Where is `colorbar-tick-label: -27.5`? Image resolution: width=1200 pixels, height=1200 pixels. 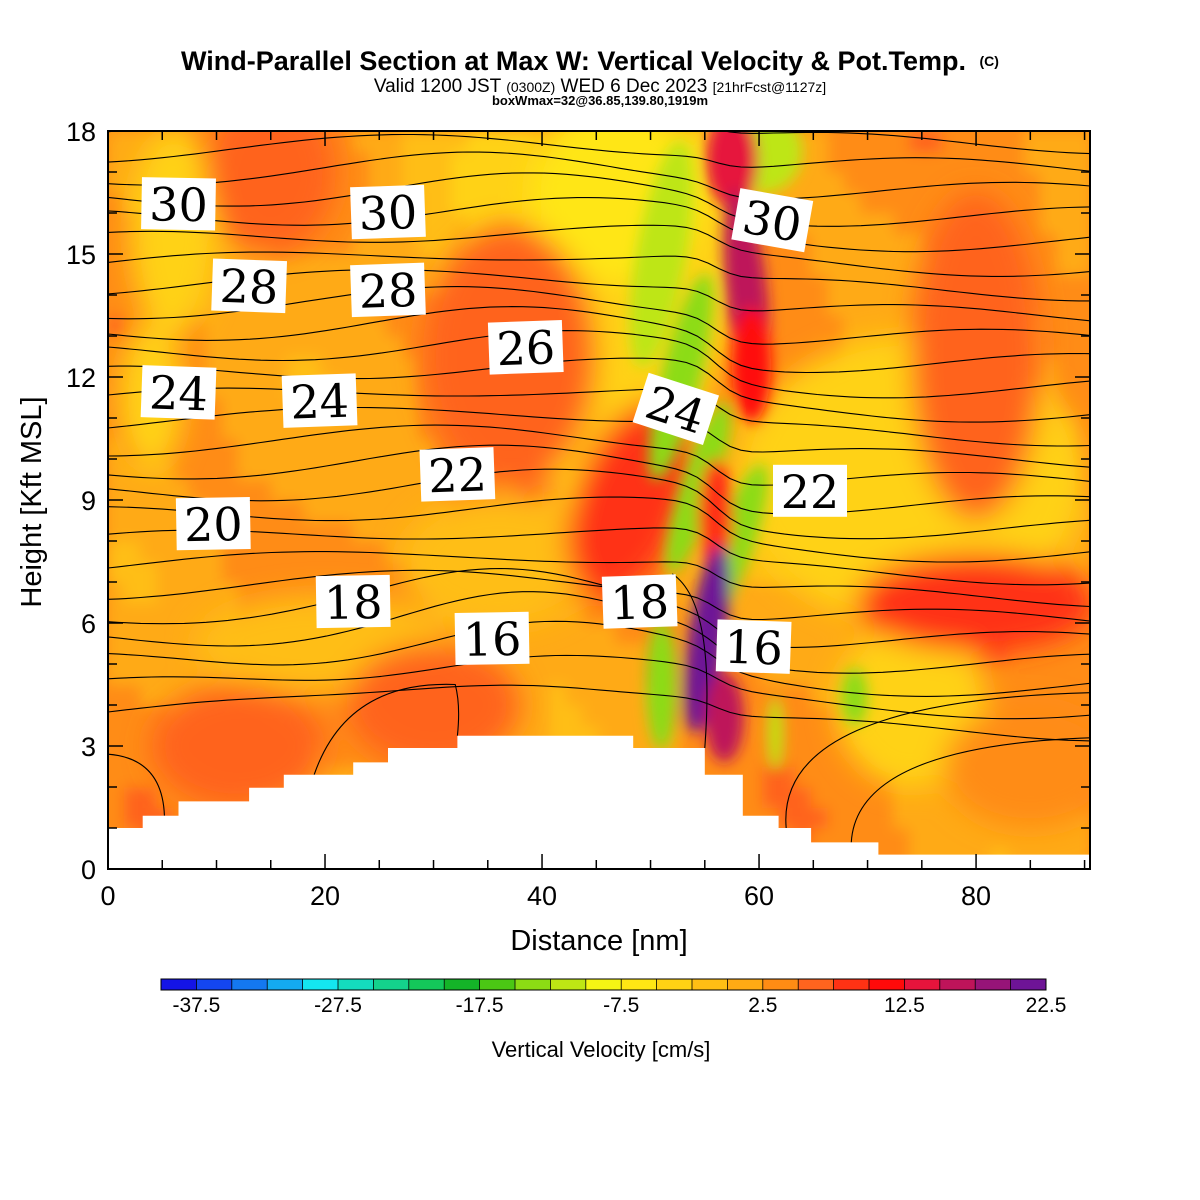 colorbar-tick-label: -27.5 is located at coordinates (338, 1005).